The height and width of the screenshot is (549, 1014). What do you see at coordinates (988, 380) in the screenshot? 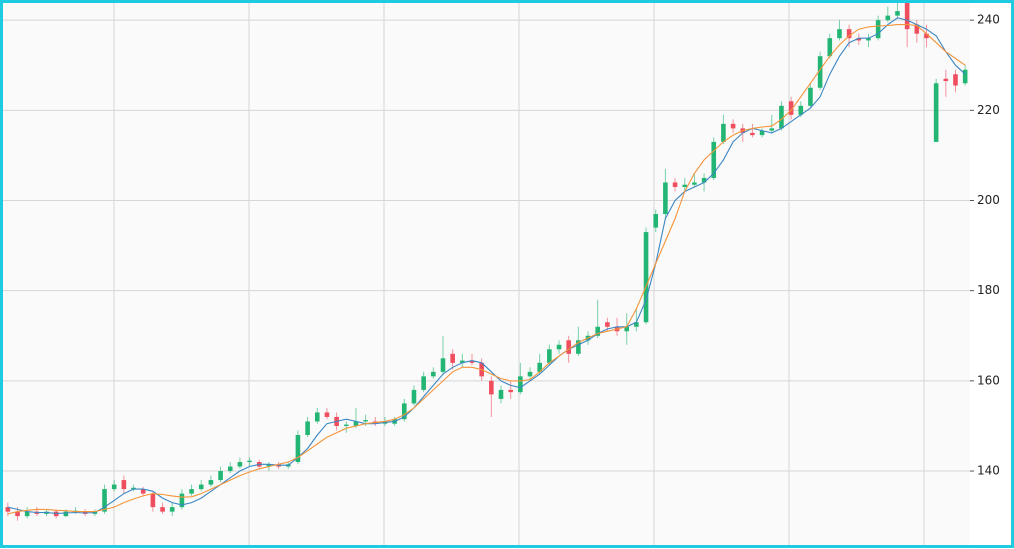
I see `y-tick-label: 160` at bounding box center [988, 380].